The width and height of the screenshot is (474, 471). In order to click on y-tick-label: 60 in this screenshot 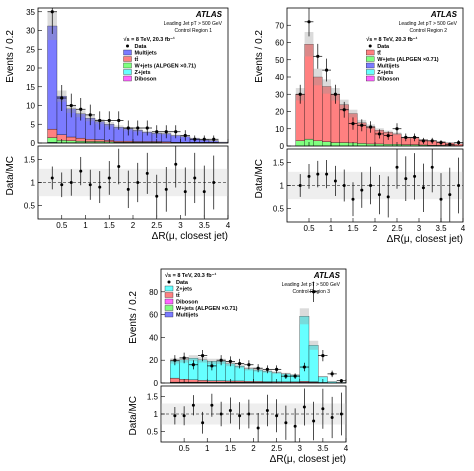, I will do `click(153, 315)`.